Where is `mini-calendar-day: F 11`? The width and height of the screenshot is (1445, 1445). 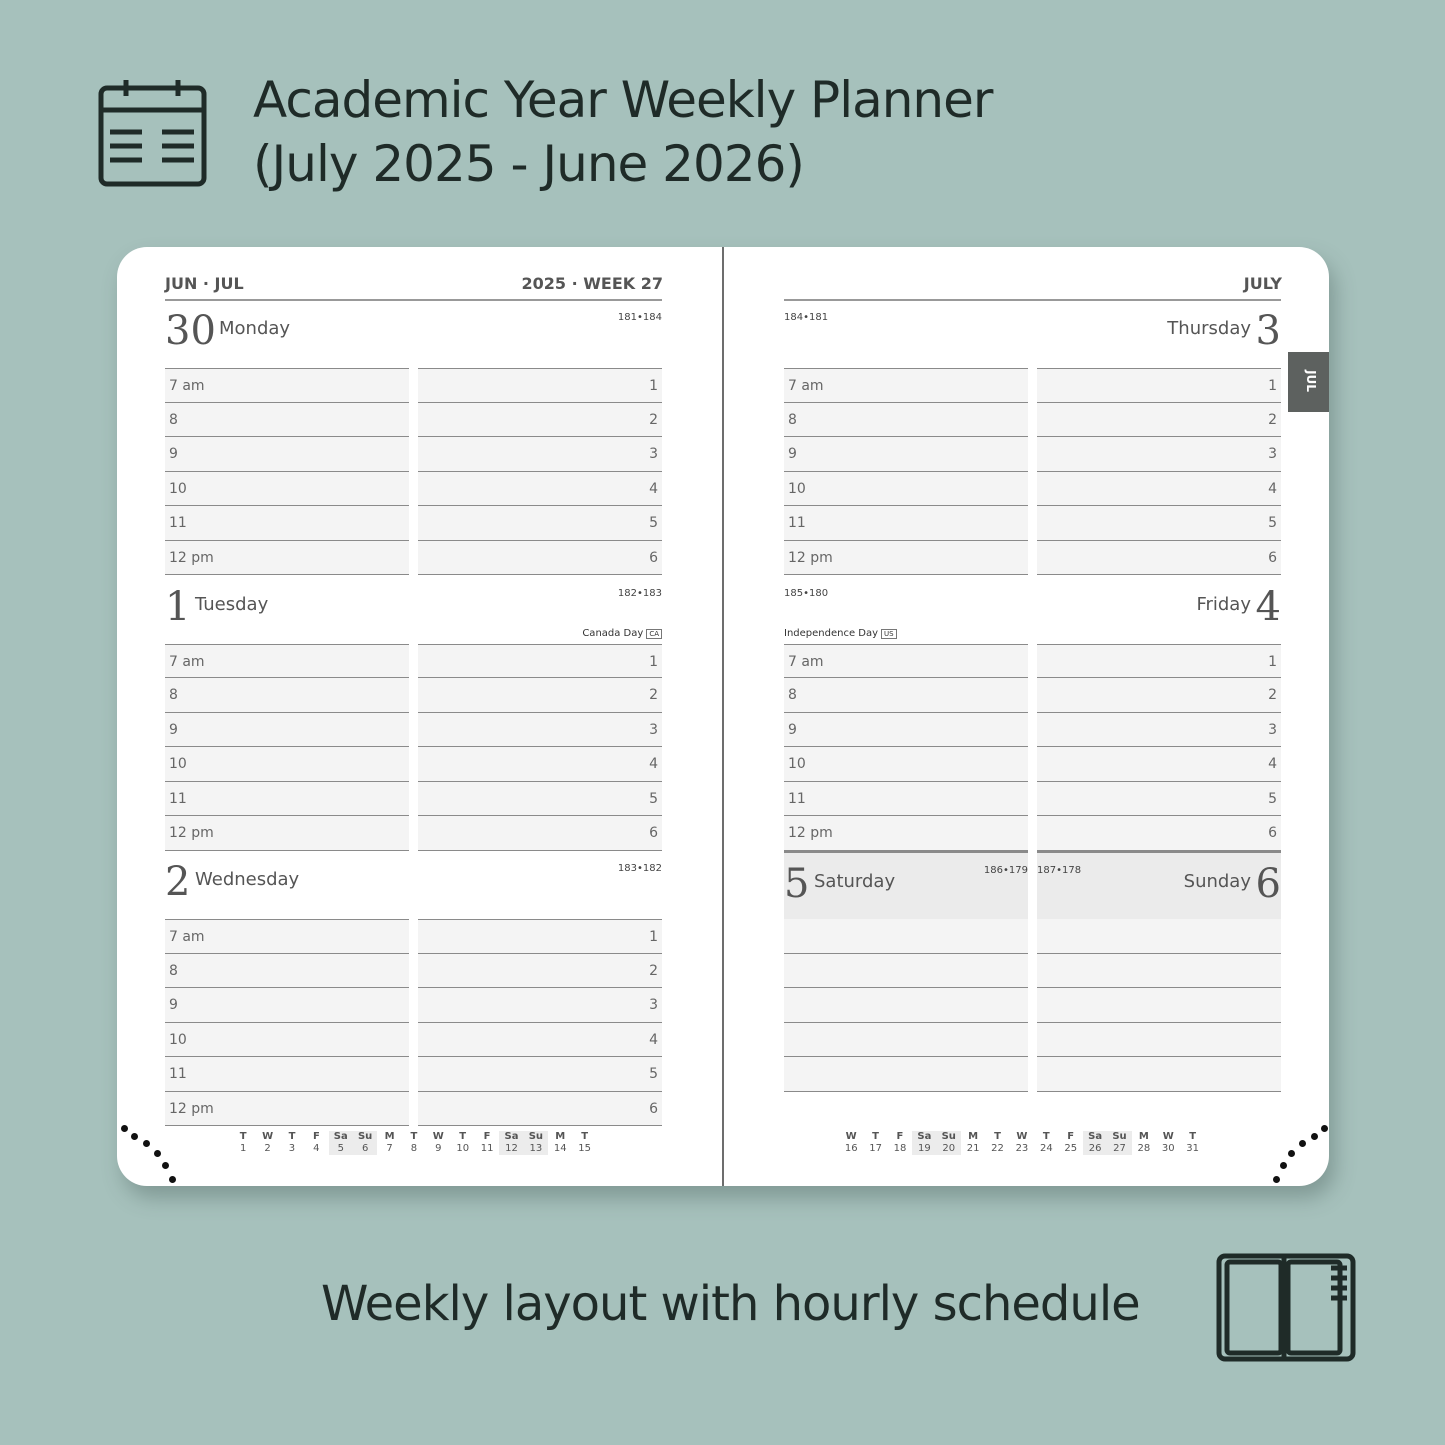 mini-calendar-day: F 11 is located at coordinates (487, 1143).